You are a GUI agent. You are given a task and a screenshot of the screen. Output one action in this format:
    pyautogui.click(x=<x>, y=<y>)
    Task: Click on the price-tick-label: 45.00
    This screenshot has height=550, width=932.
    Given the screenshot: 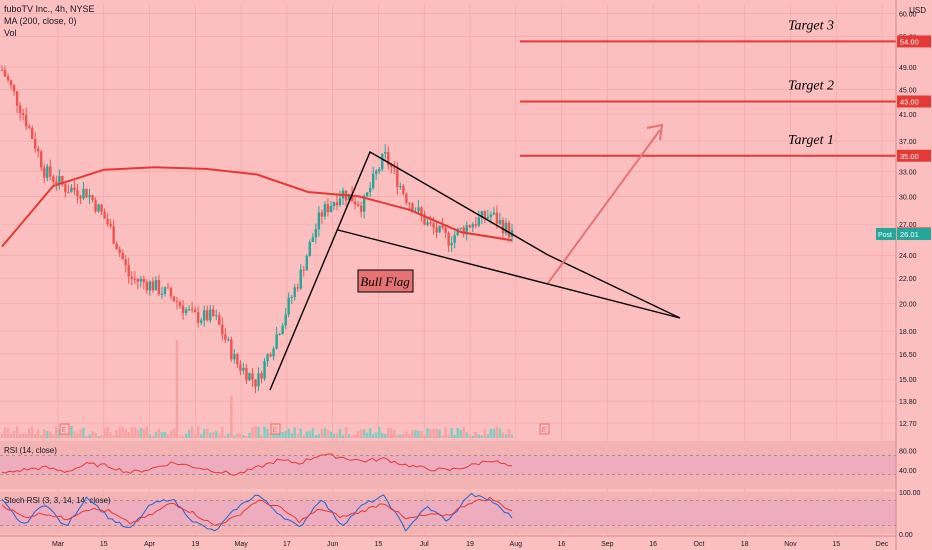 What is the action you would take?
    pyautogui.click(x=908, y=90)
    